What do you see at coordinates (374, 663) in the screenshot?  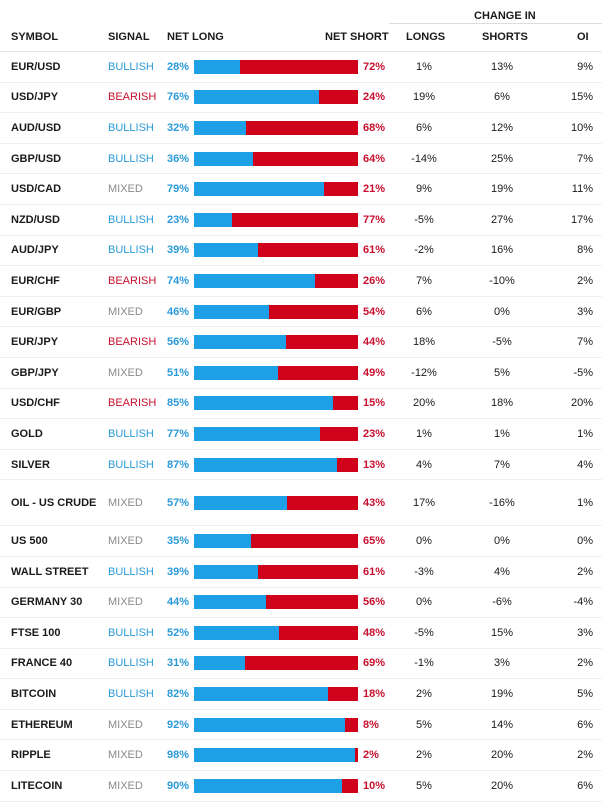 I see `net-short-value: 69%` at bounding box center [374, 663].